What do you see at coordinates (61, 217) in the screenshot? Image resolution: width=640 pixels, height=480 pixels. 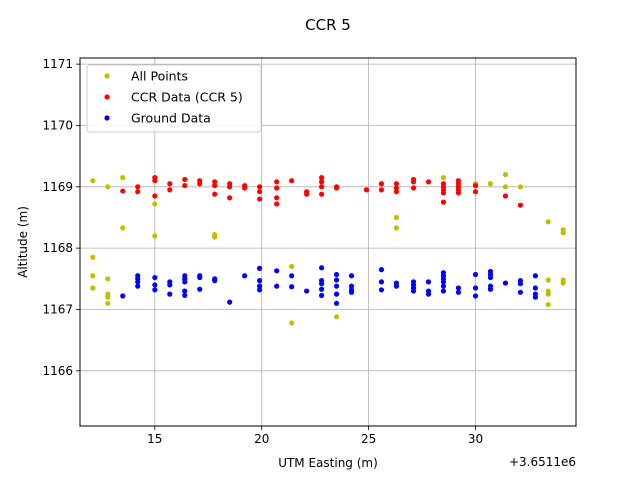 I see `y-axis: 1166 1167 1168 1169 1170 1171` at bounding box center [61, 217].